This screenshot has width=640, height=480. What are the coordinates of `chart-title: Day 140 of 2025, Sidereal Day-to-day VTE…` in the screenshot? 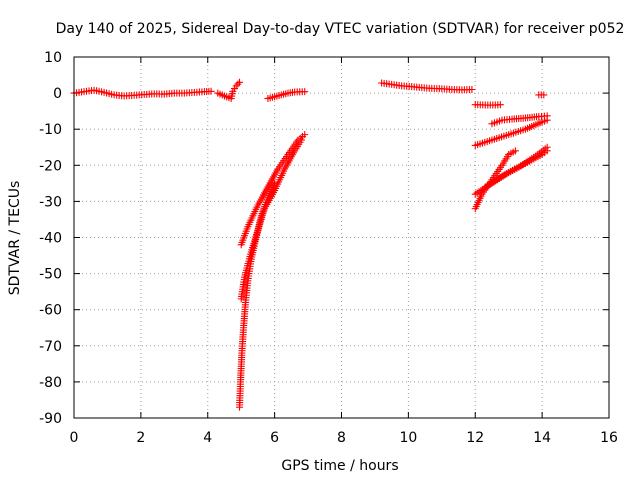 It's located at (340, 29).